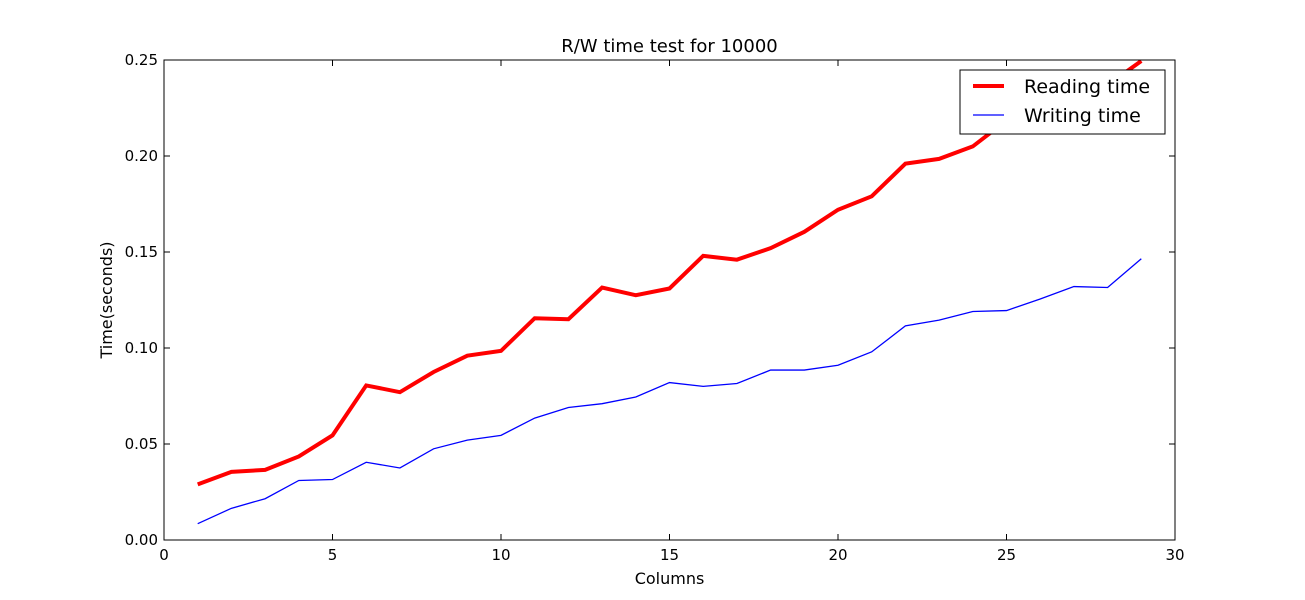 The width and height of the screenshot is (1305, 600). What do you see at coordinates (1174, 555) in the screenshot?
I see `x-tick-label: 30` at bounding box center [1174, 555].